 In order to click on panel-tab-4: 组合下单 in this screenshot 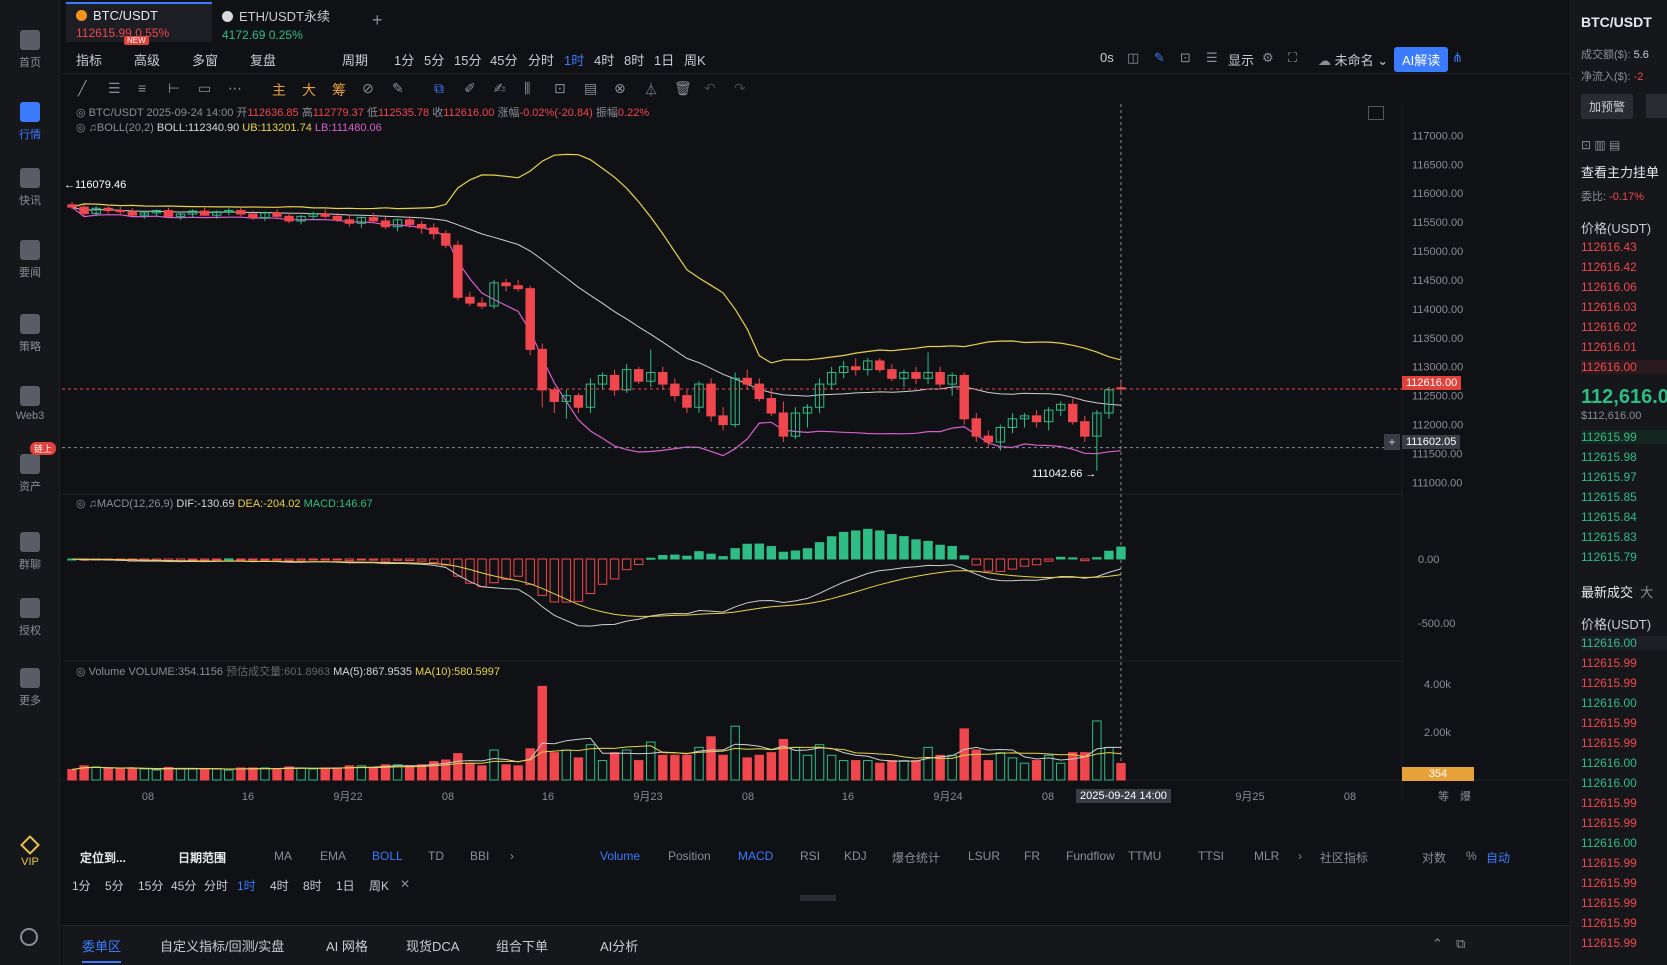, I will do `click(522, 946)`.